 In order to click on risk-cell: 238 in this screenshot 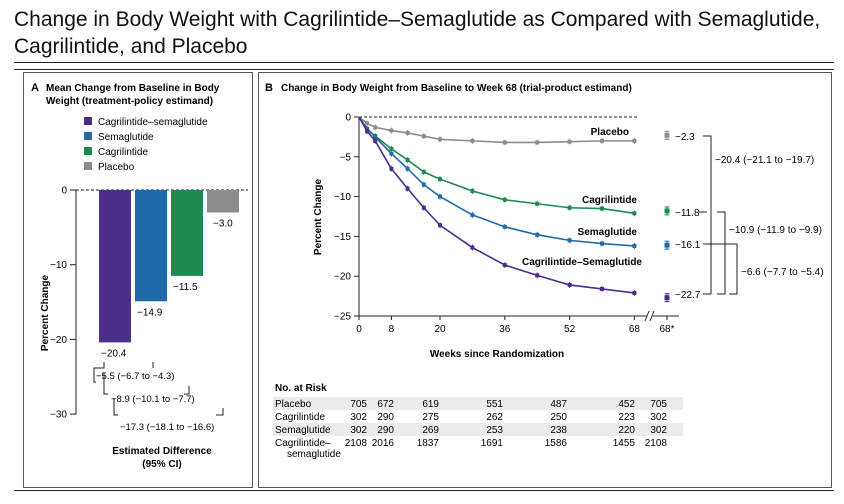, I will do `click(558, 430)`.